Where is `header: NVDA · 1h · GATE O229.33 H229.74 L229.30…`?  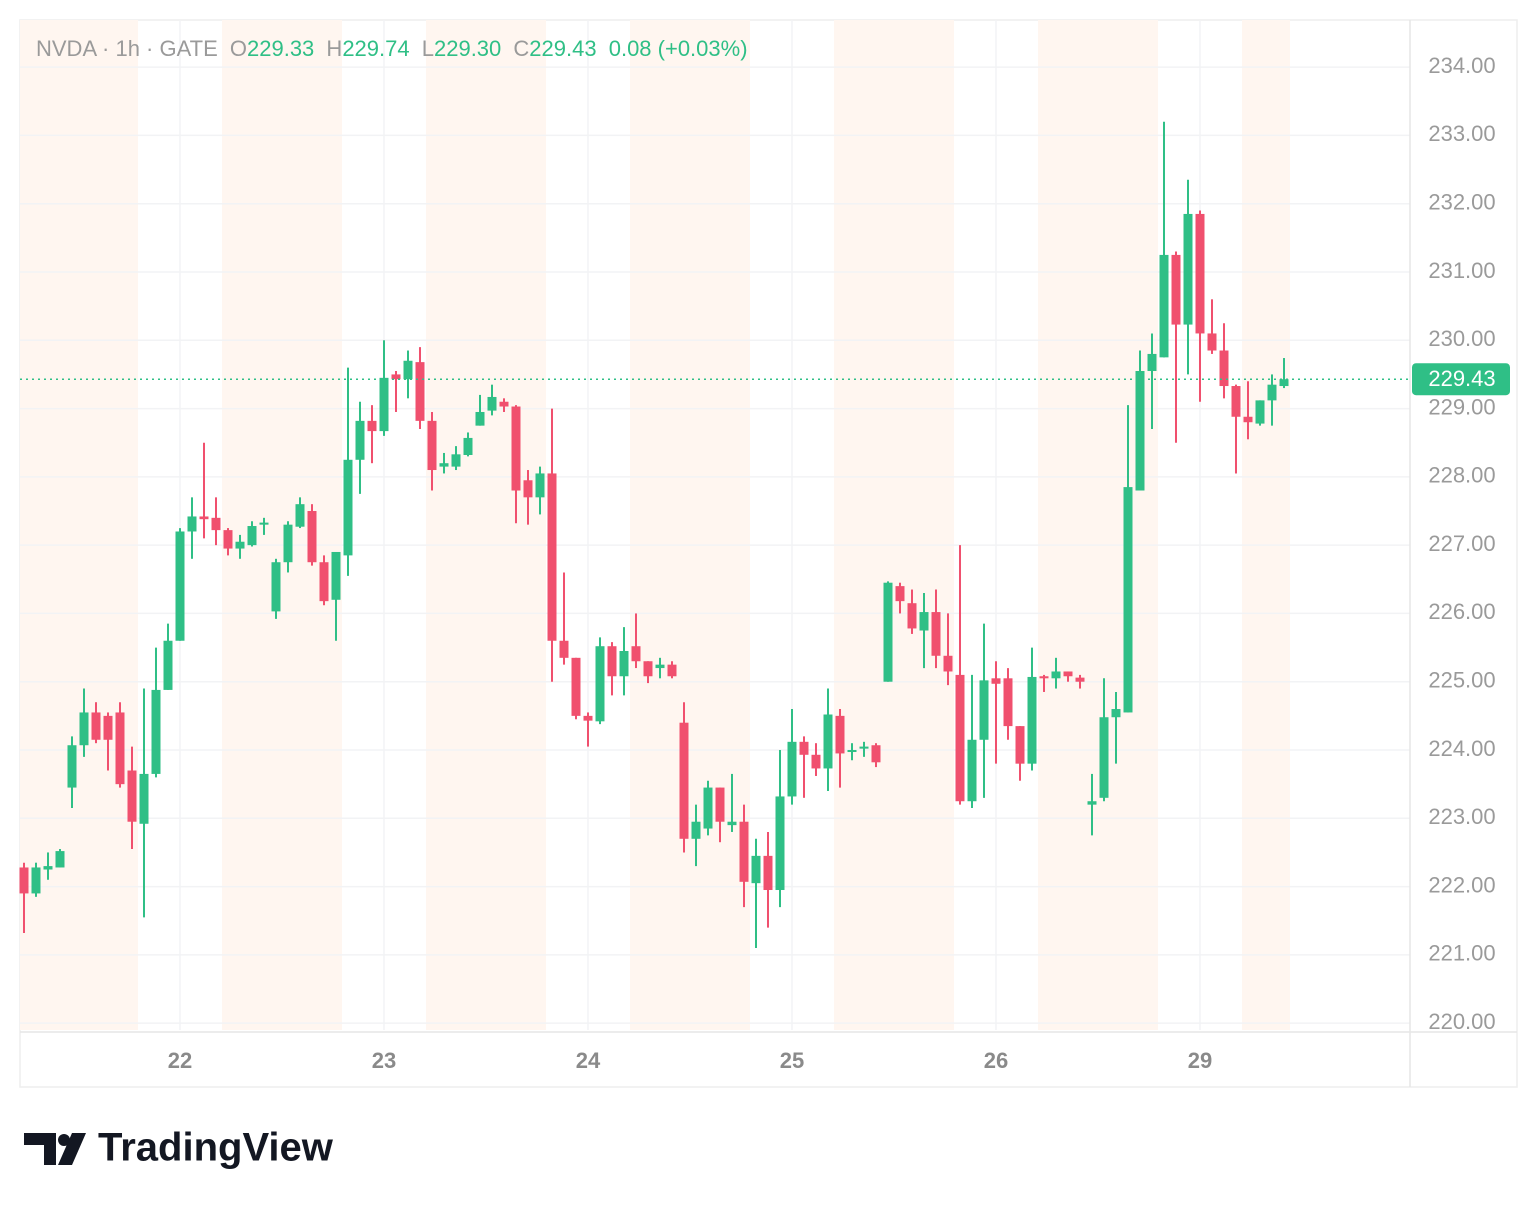
header: NVDA · 1h · GATE O229.33 H229.74 L229.30… is located at coordinates (392, 48).